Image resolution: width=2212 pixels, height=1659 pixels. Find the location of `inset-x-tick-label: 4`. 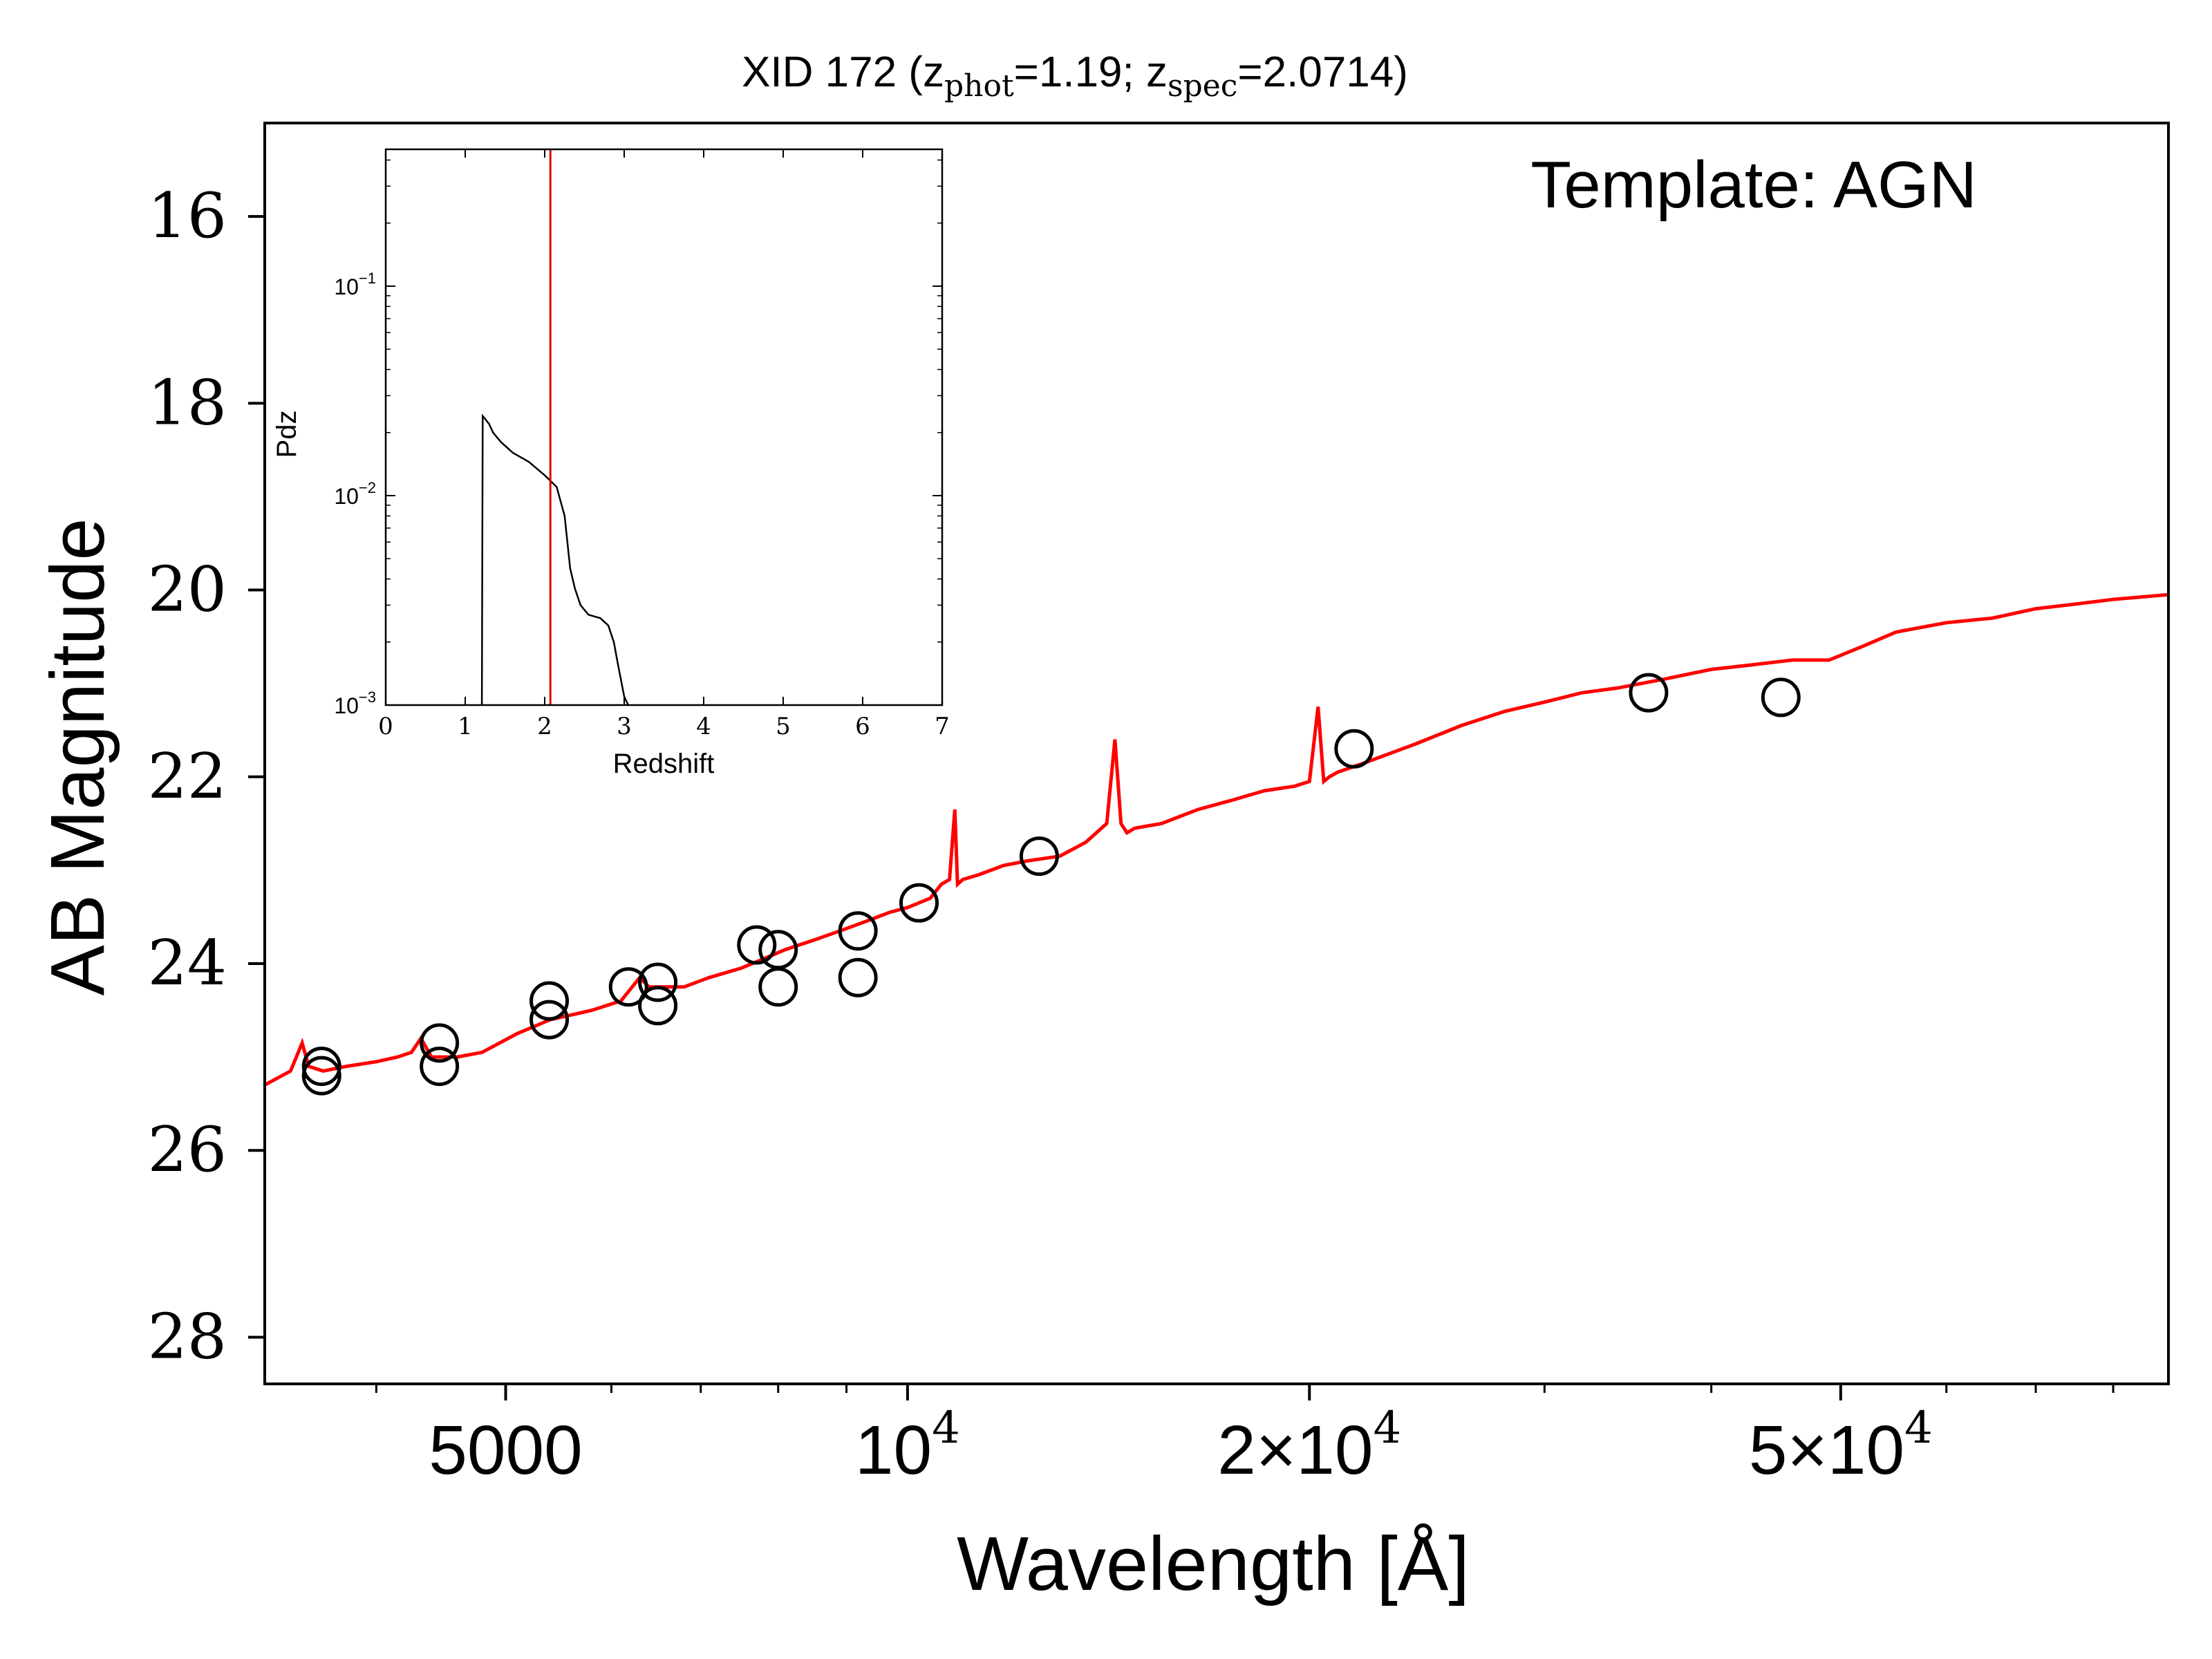

inset-x-tick-label: 4 is located at coordinates (704, 726).